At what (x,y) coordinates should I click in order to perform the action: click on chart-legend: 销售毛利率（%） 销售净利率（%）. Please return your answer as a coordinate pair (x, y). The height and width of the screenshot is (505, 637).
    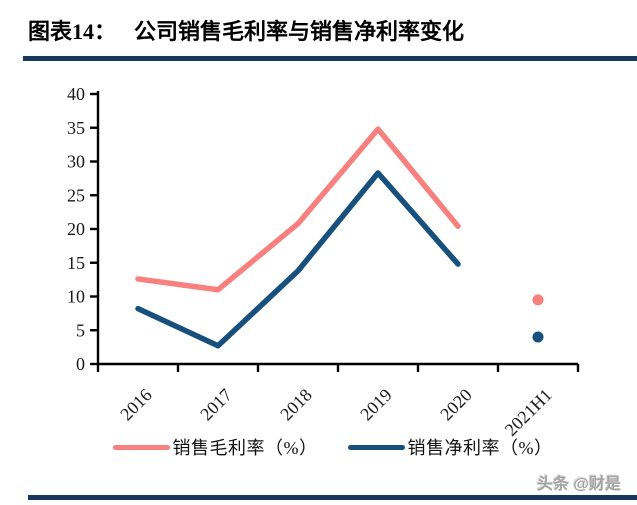
    Looking at the image, I should click on (325, 447).